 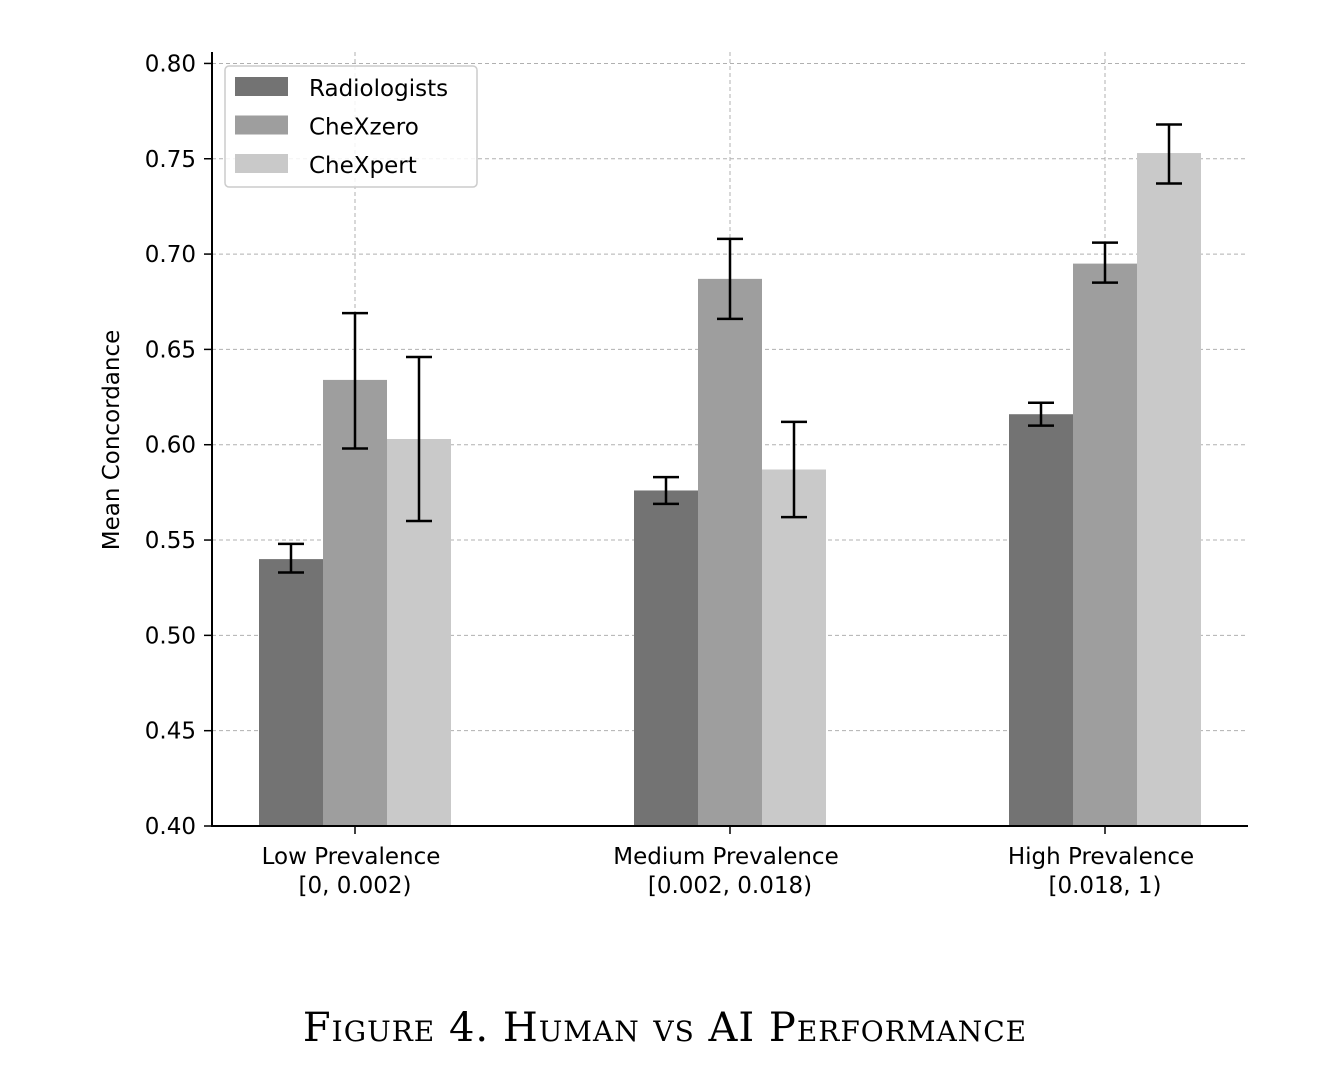 I want to click on legend-label: CheXpert, so click(x=363, y=166).